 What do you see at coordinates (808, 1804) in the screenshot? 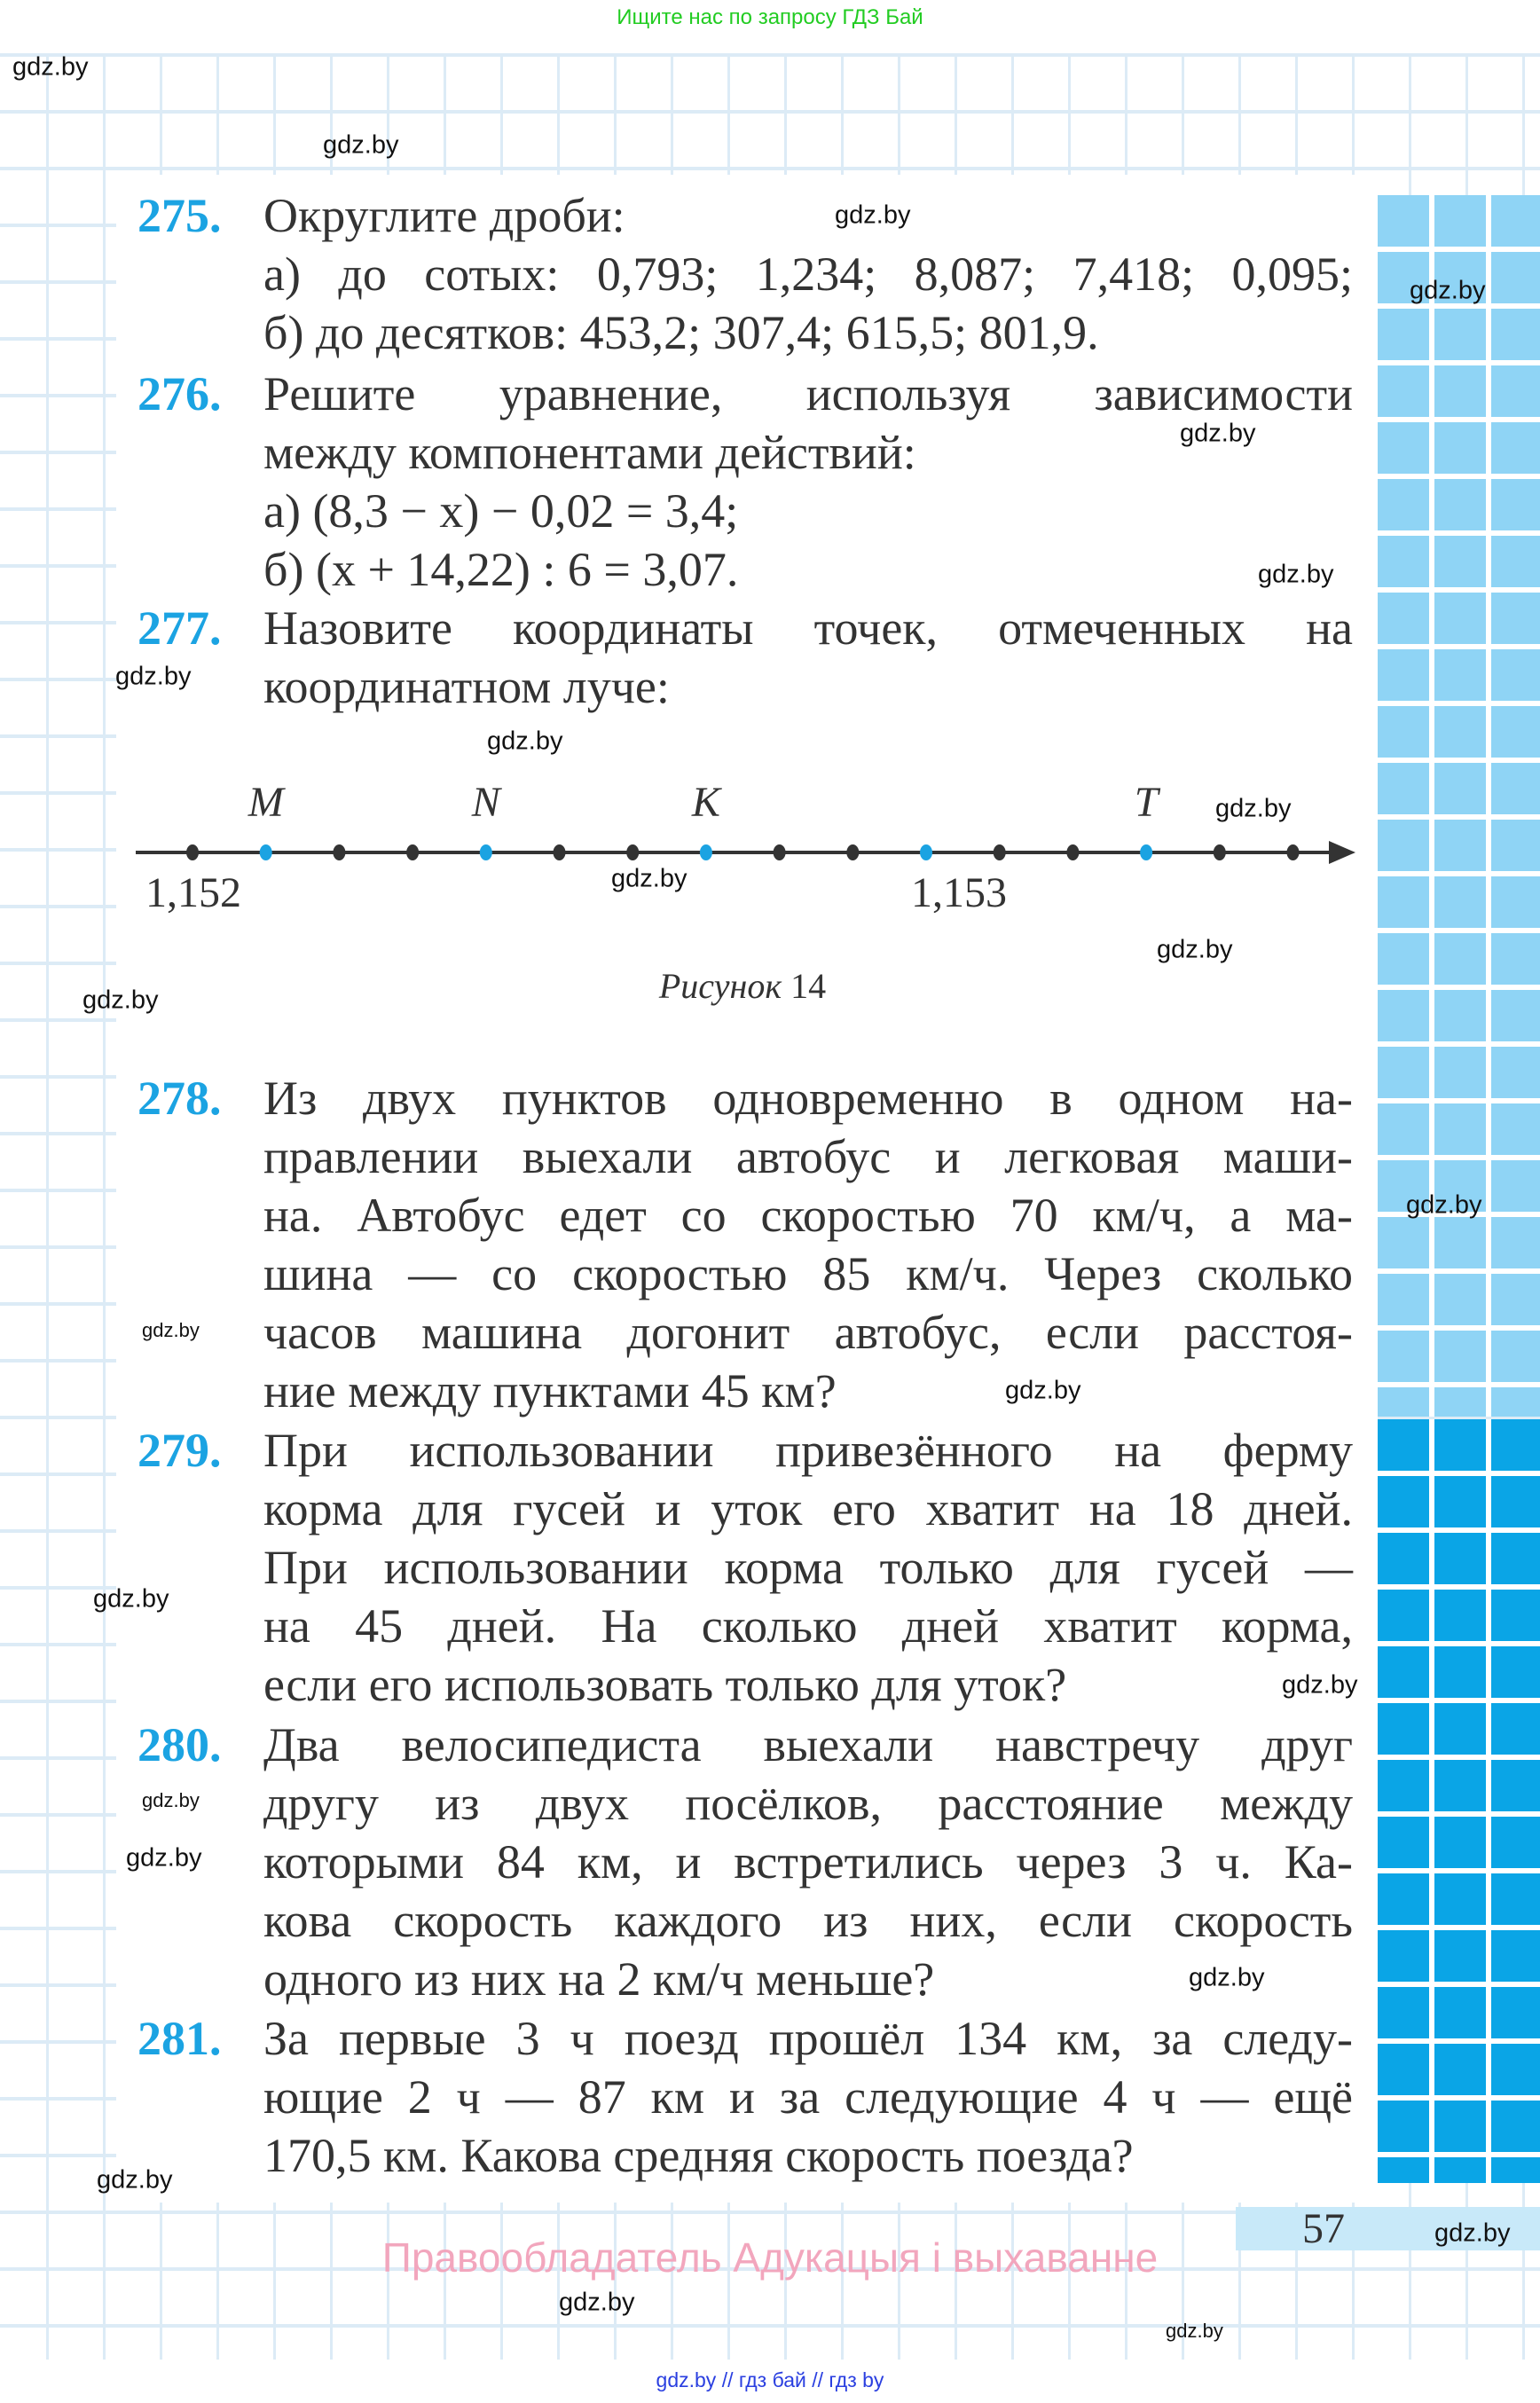
I see `problem-text-line: другу из двух посёлков, расстояние между` at bounding box center [808, 1804].